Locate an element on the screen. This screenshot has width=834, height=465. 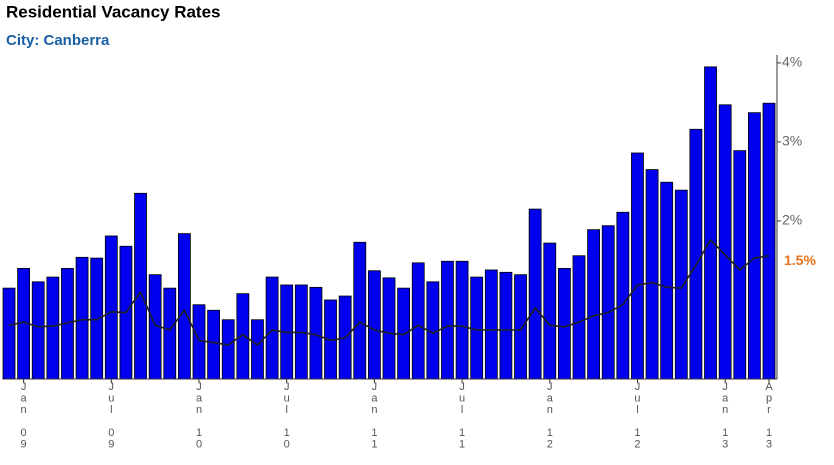
annotation: 1.5% is located at coordinates (800, 260).